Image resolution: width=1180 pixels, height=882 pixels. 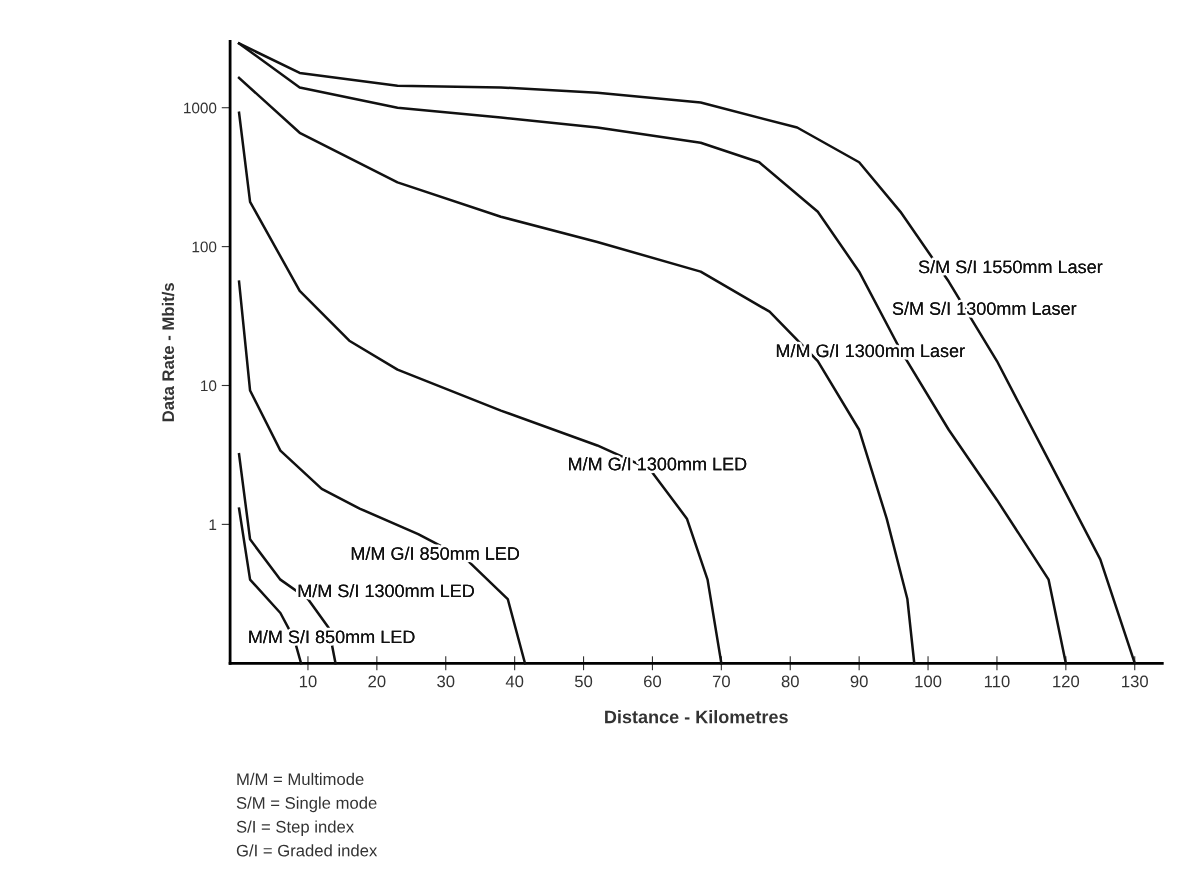 I want to click on text: S/M = Single mode, so click(x=306, y=804).